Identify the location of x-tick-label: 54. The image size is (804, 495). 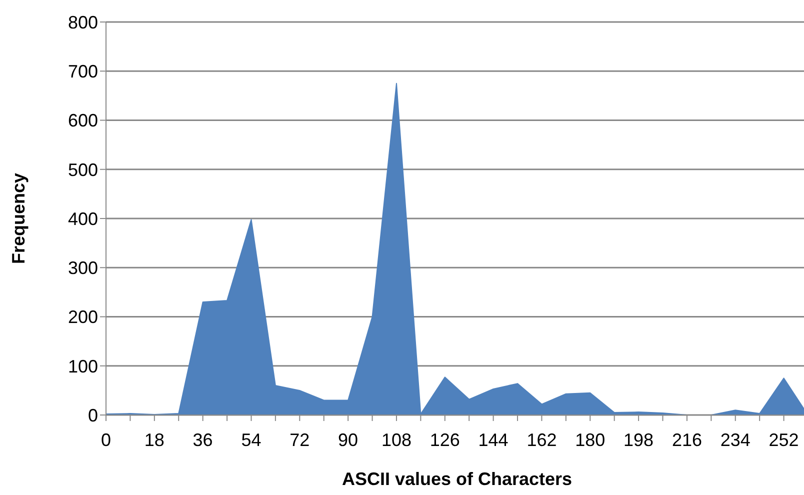
(251, 440).